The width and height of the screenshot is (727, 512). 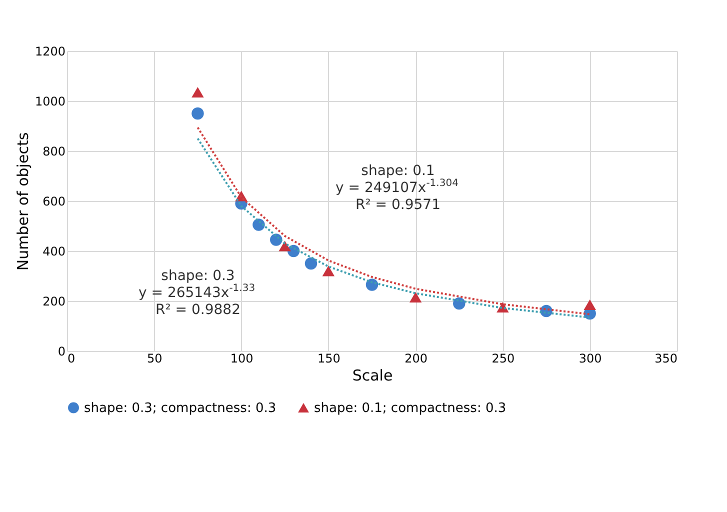 I want to click on x-tick-label: 0, so click(x=72, y=359).